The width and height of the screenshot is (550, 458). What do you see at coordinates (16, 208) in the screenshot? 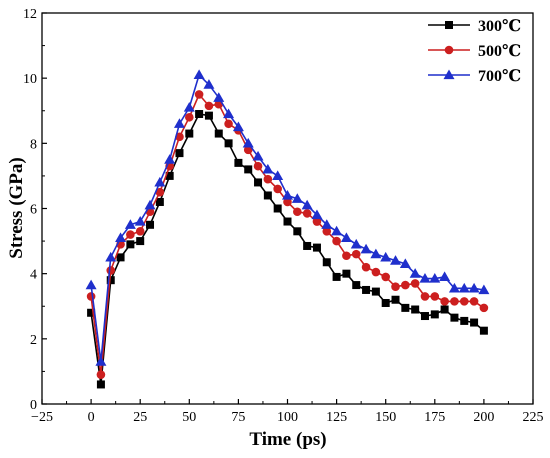
I see `y-axis-label: Stress (GPa)` at bounding box center [16, 208].